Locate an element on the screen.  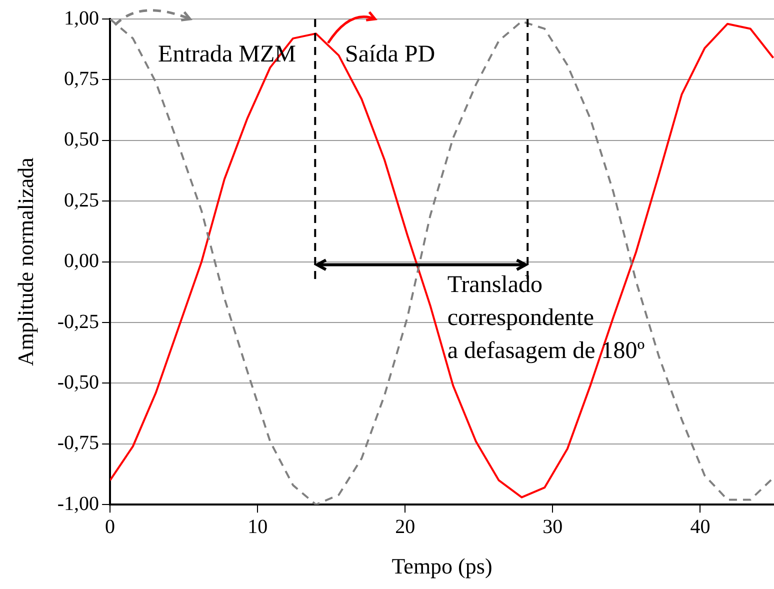
y-tick-label: -0,75 is located at coordinates (78, 443).